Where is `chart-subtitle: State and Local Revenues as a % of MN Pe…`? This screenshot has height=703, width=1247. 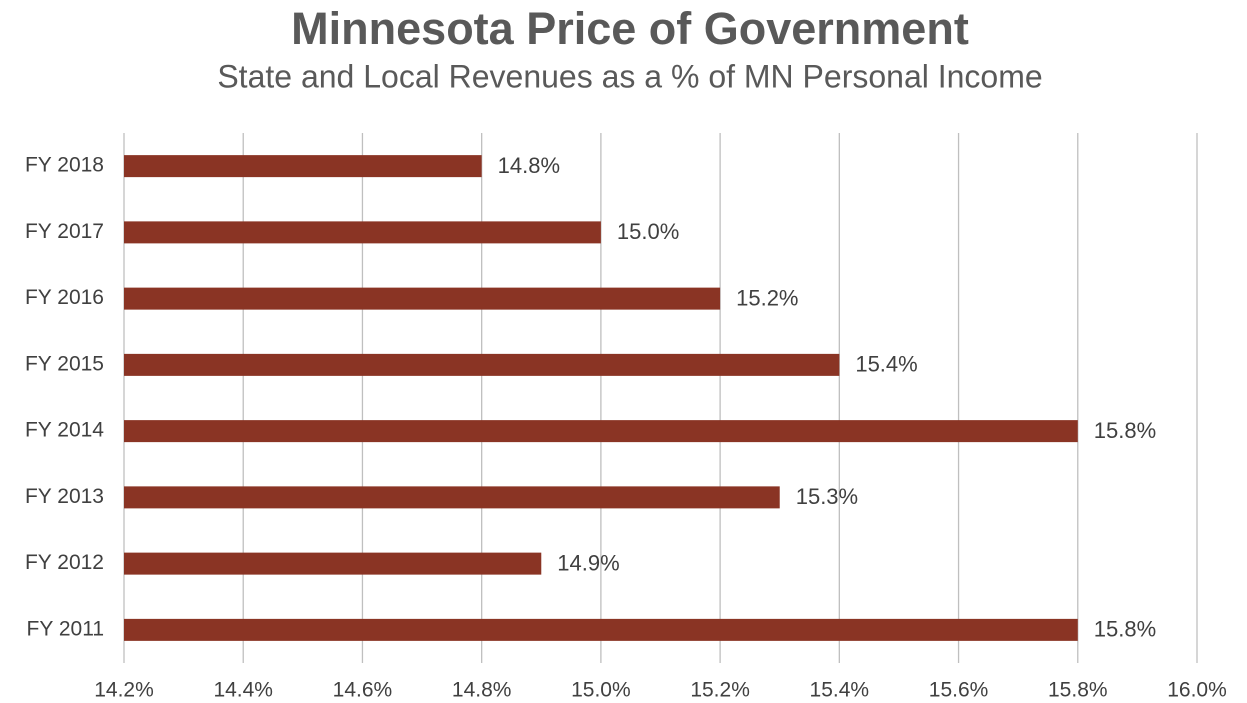
chart-subtitle: State and Local Revenues as a % of MN Pe… is located at coordinates (629, 76).